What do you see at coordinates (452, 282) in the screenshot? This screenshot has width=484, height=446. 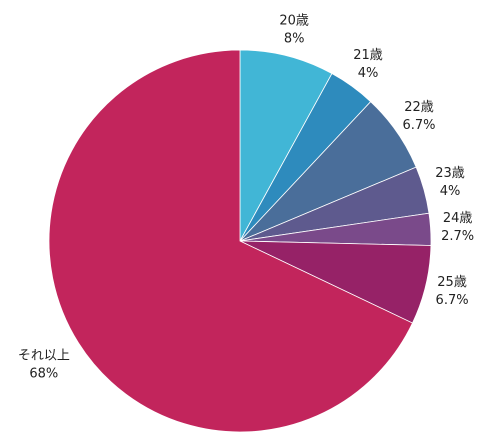 I see `slice-label: 25歳` at bounding box center [452, 282].